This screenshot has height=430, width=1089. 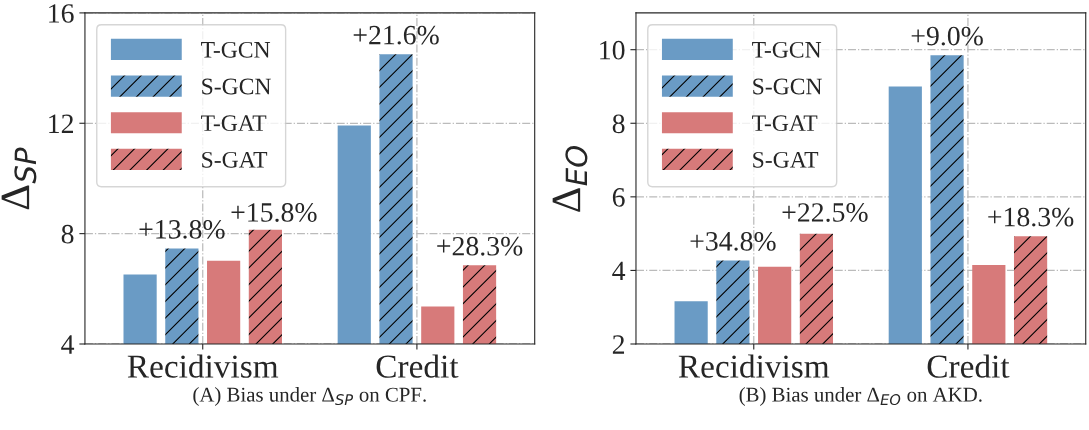 I want to click on annotation: +18.3%, so click(x=1031, y=217).